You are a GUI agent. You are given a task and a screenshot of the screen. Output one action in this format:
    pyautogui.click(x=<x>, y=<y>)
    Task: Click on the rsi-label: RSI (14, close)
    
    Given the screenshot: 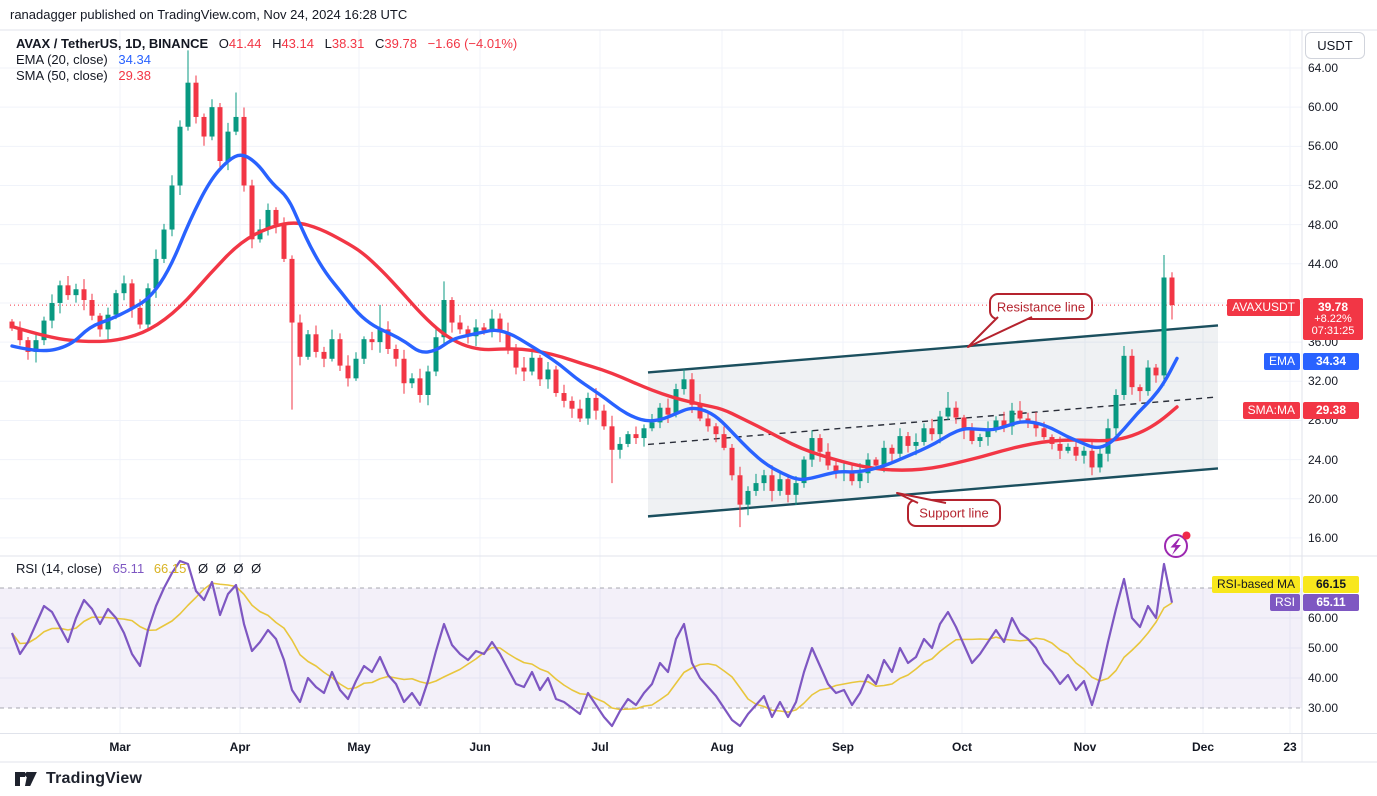 What is the action you would take?
    pyautogui.click(x=59, y=568)
    